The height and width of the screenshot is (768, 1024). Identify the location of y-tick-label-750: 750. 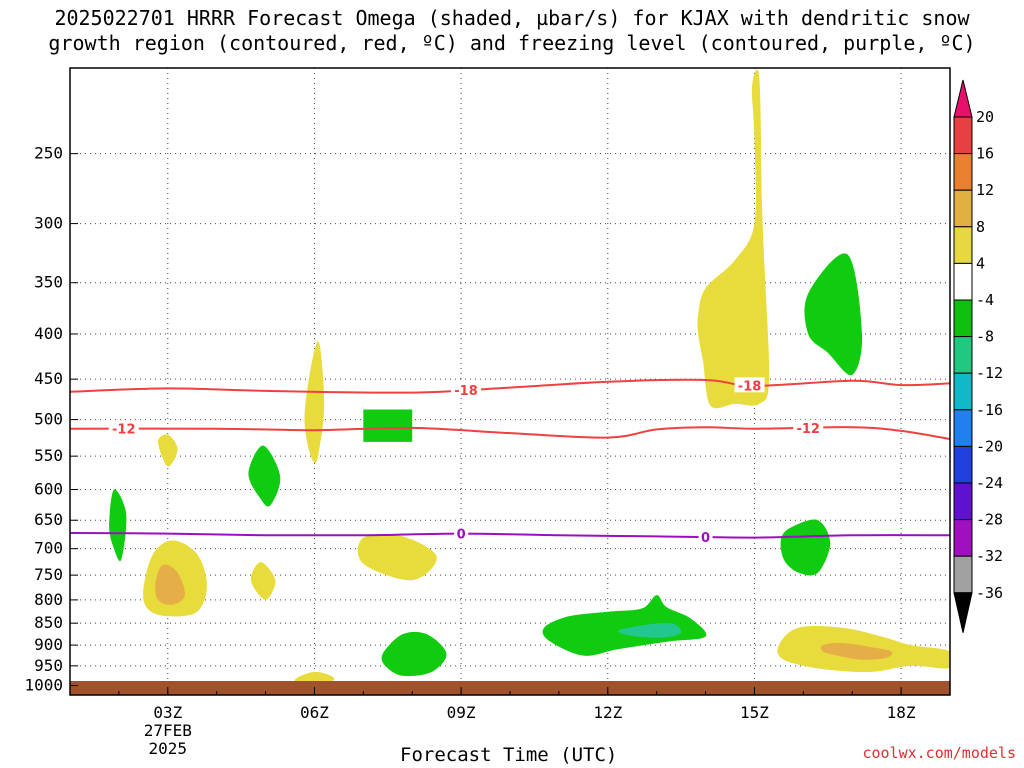
(48, 574).